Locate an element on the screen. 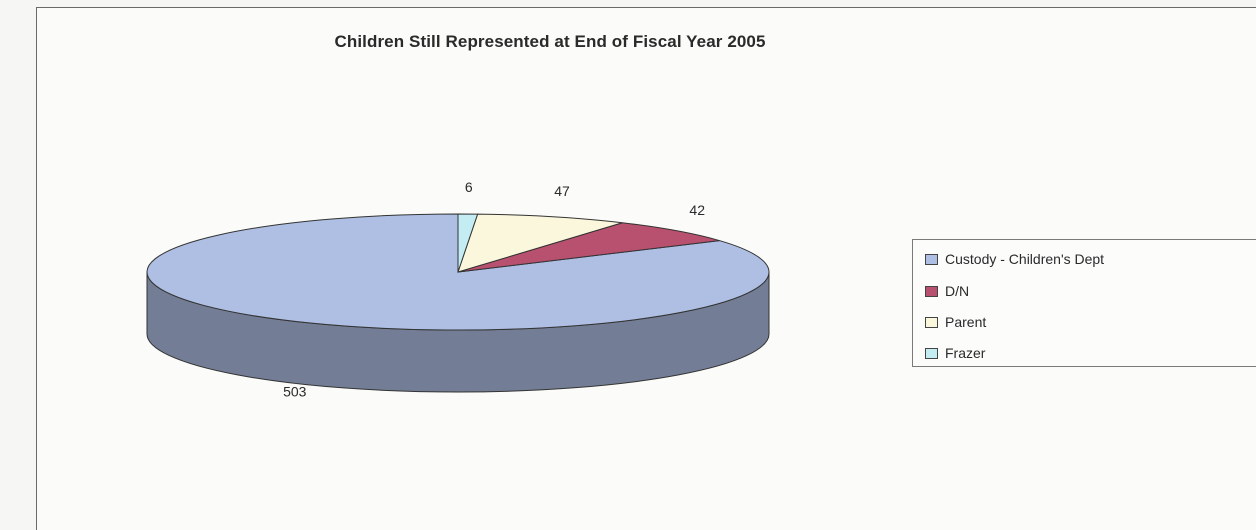  legend-item-frazer: Frazer is located at coordinates (955, 353).